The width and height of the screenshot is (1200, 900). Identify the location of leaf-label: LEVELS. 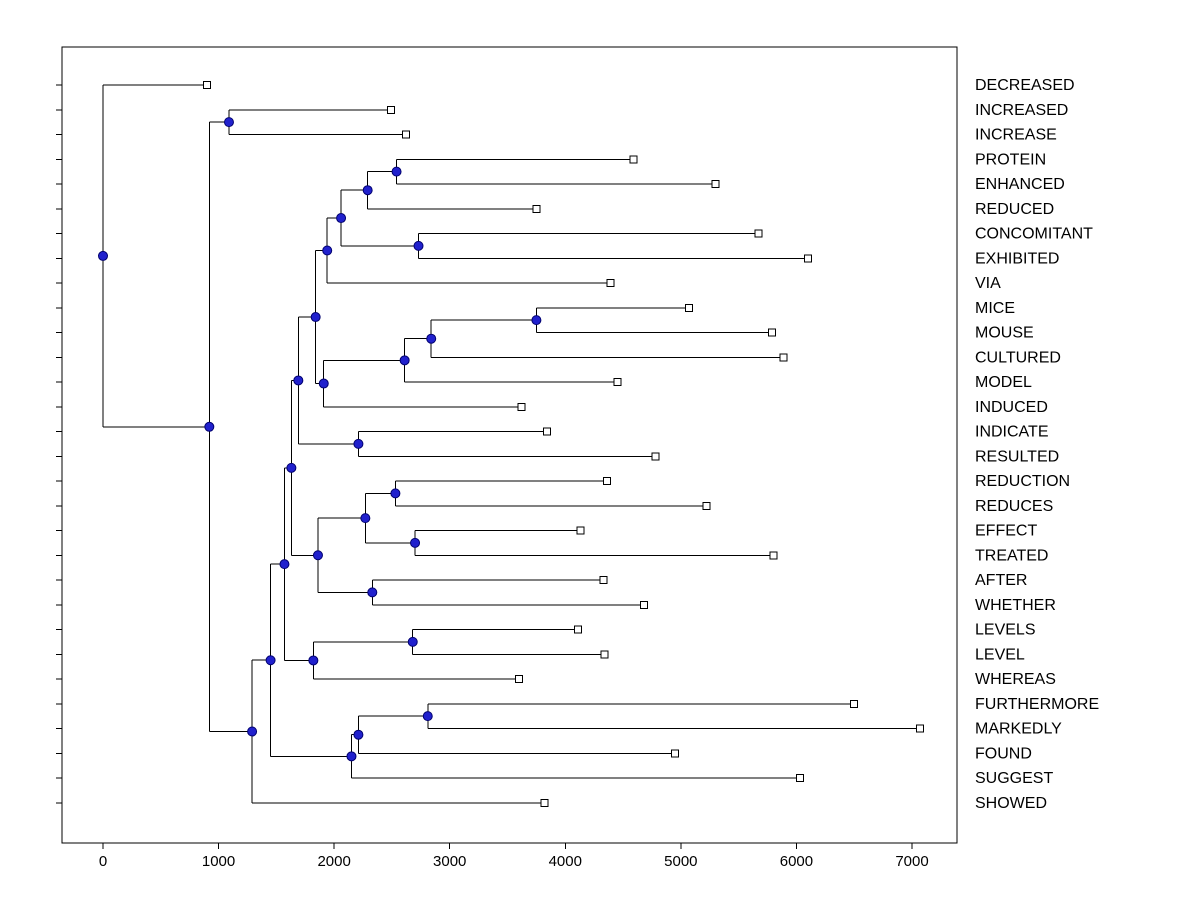
(1005, 630).